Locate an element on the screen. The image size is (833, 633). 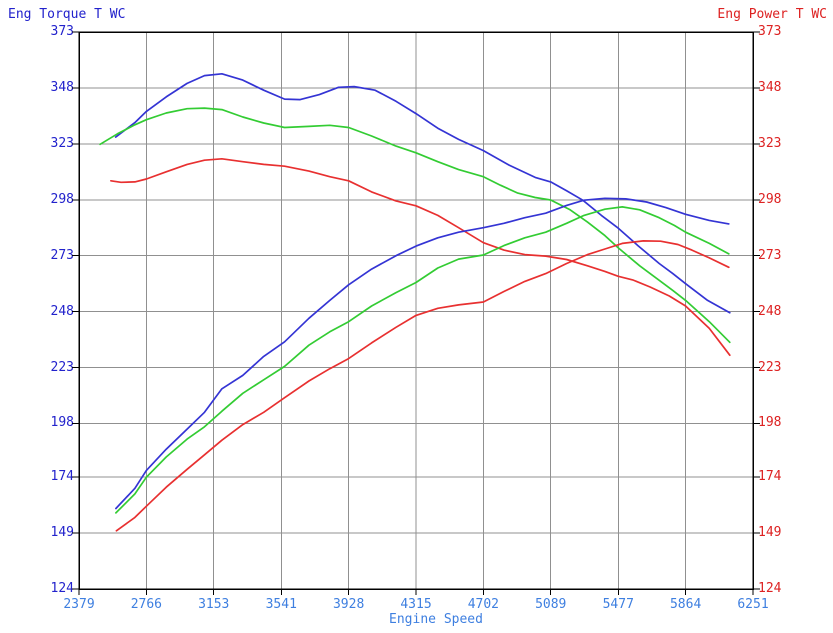
right-tick-label: 373 is located at coordinates (770, 31).